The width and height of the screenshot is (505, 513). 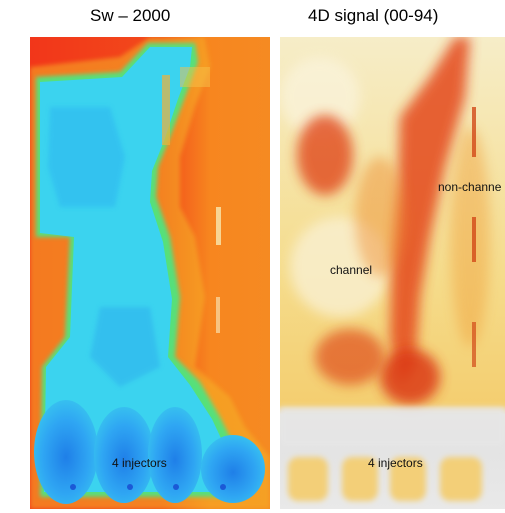 What do you see at coordinates (139, 463) in the screenshot?
I see `label-injectors-left: 4 injectors` at bounding box center [139, 463].